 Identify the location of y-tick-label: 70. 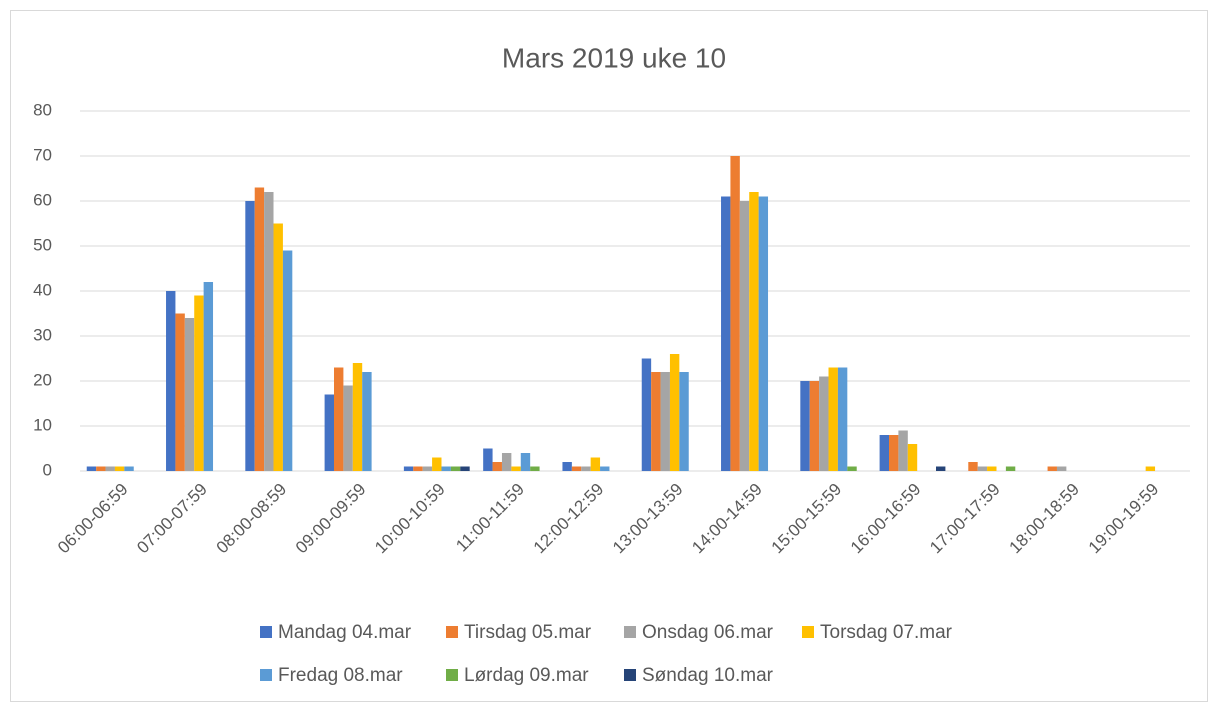
(42, 154).